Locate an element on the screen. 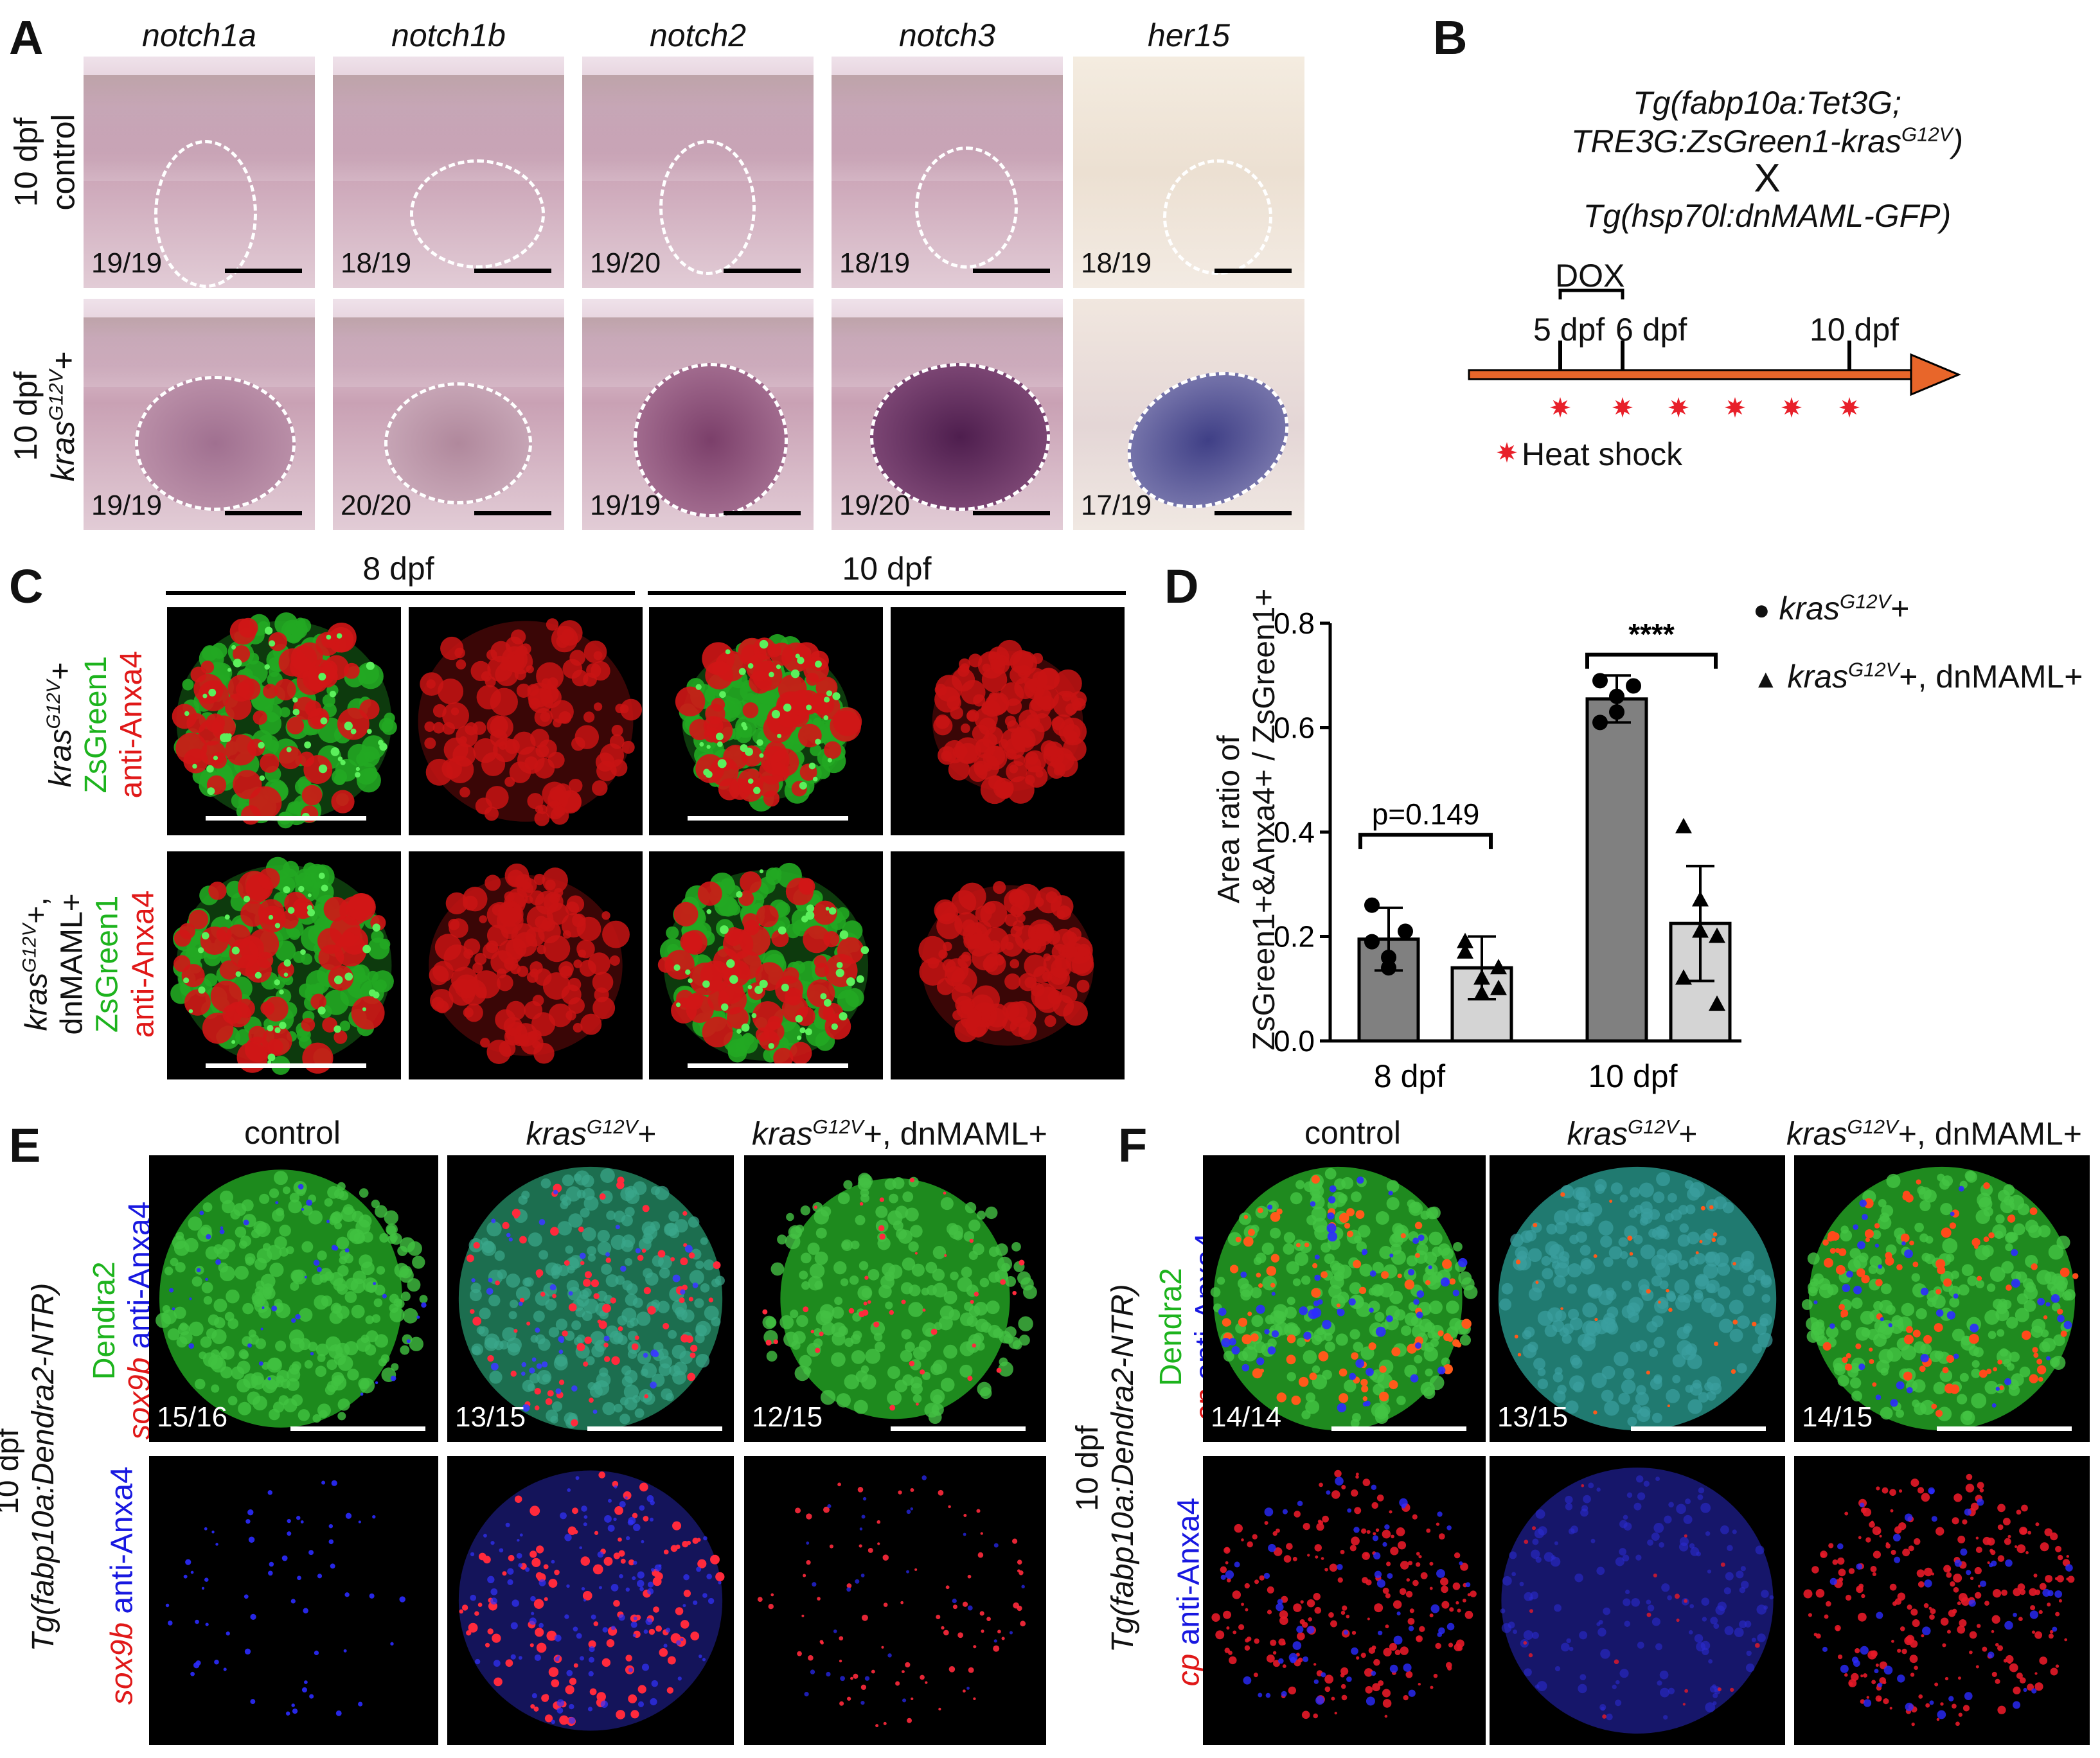 This screenshot has width=2100, height=1758. y-tick-label: 0.0 is located at coordinates (1294, 1041).